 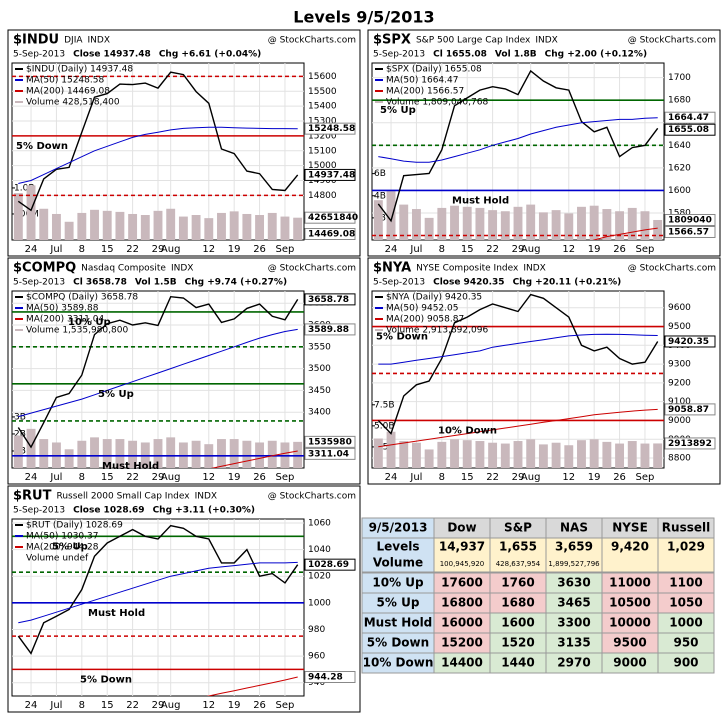 What do you see at coordinates (79, 70) in the screenshot?
I see `legend-label: $INDU (Daily) 14937.48` at bounding box center [79, 70].